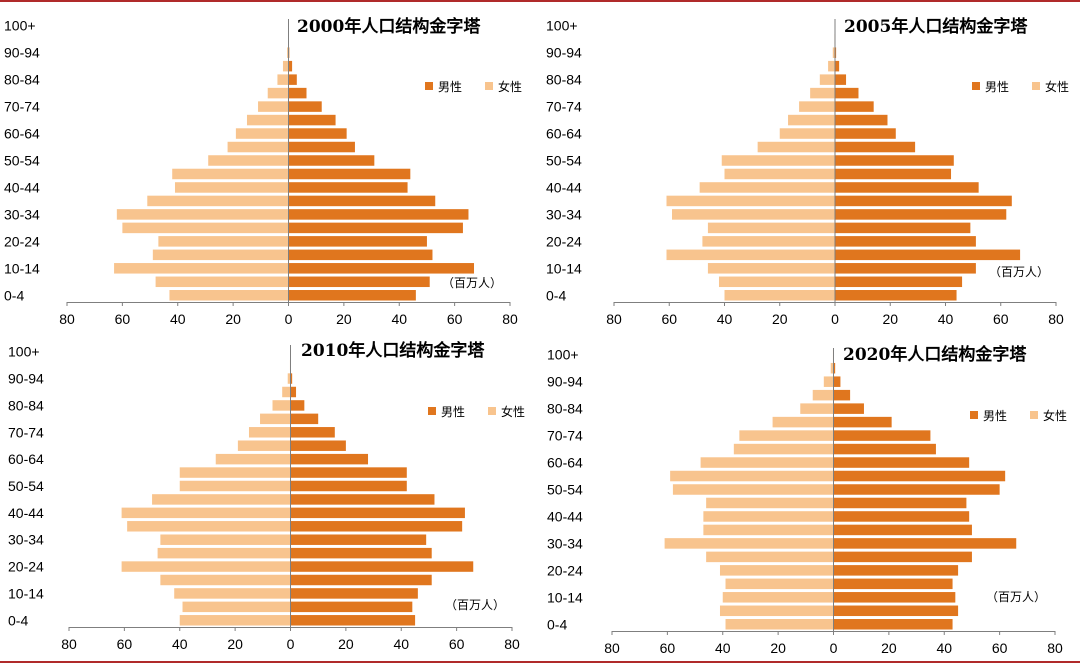 This screenshot has height=664, width=1080. I want to click on chart-title: 2005年人口结构金字塔, so click(936, 26).